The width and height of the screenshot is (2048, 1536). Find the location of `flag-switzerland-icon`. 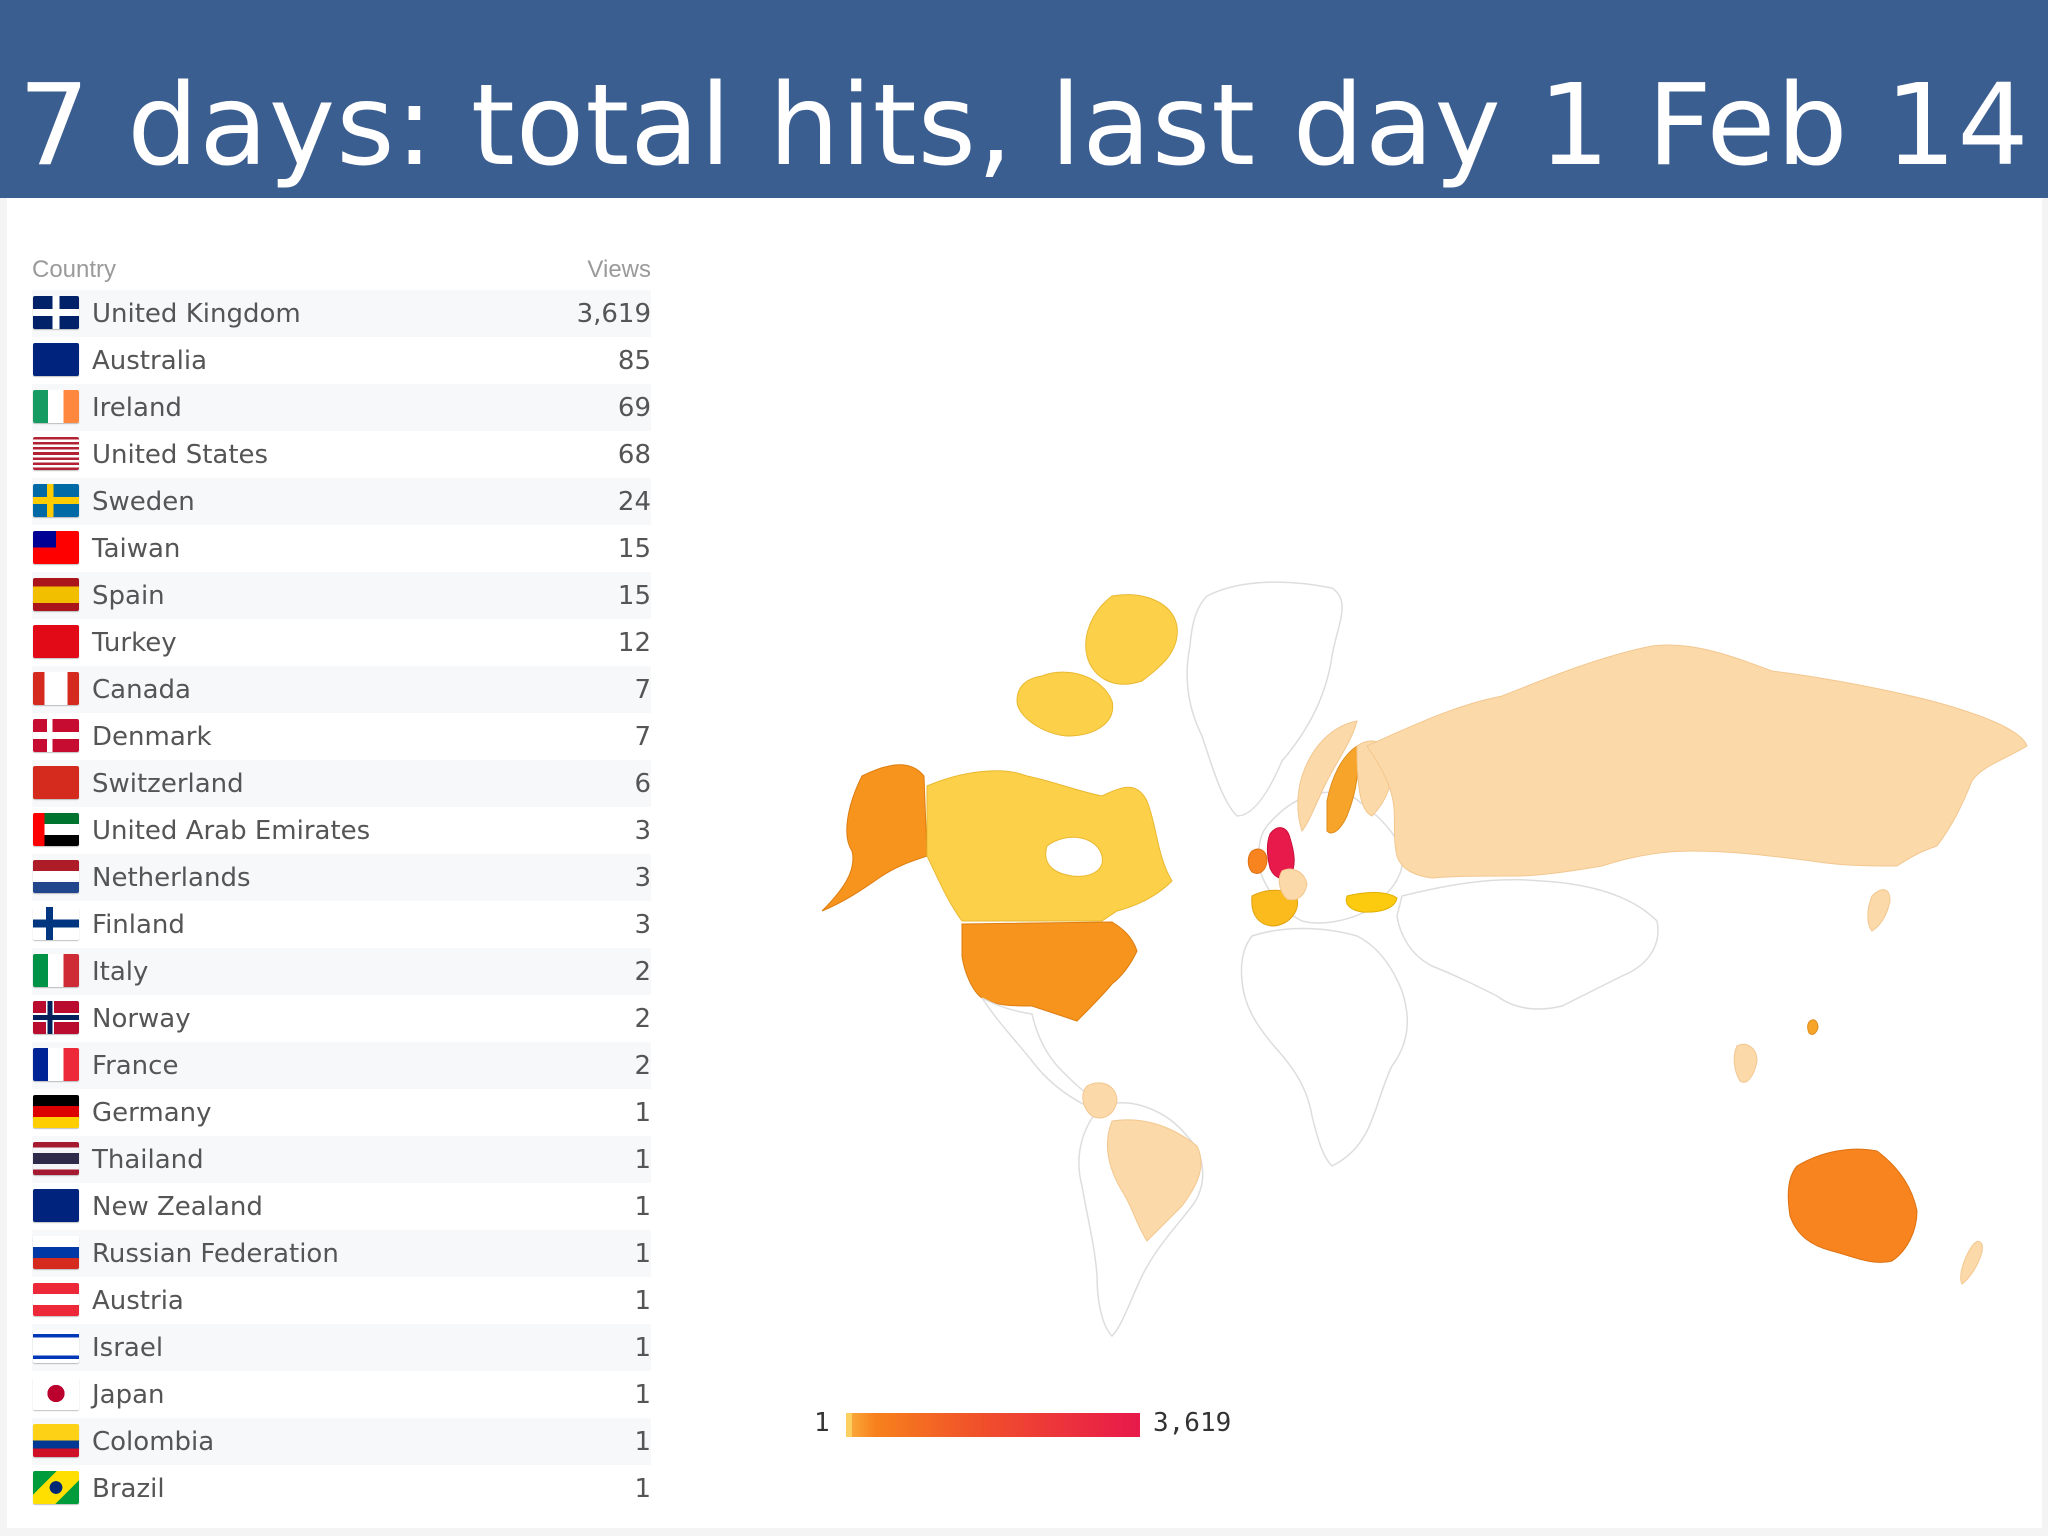

flag-switzerland-icon is located at coordinates (56, 782).